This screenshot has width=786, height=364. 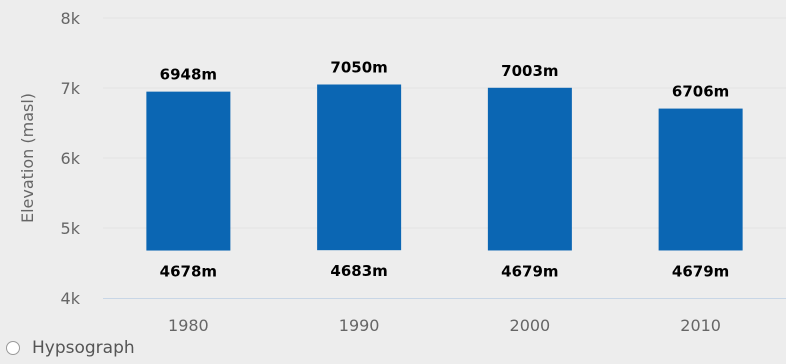 I want to click on data-label-high: 6948m, so click(x=188, y=75).